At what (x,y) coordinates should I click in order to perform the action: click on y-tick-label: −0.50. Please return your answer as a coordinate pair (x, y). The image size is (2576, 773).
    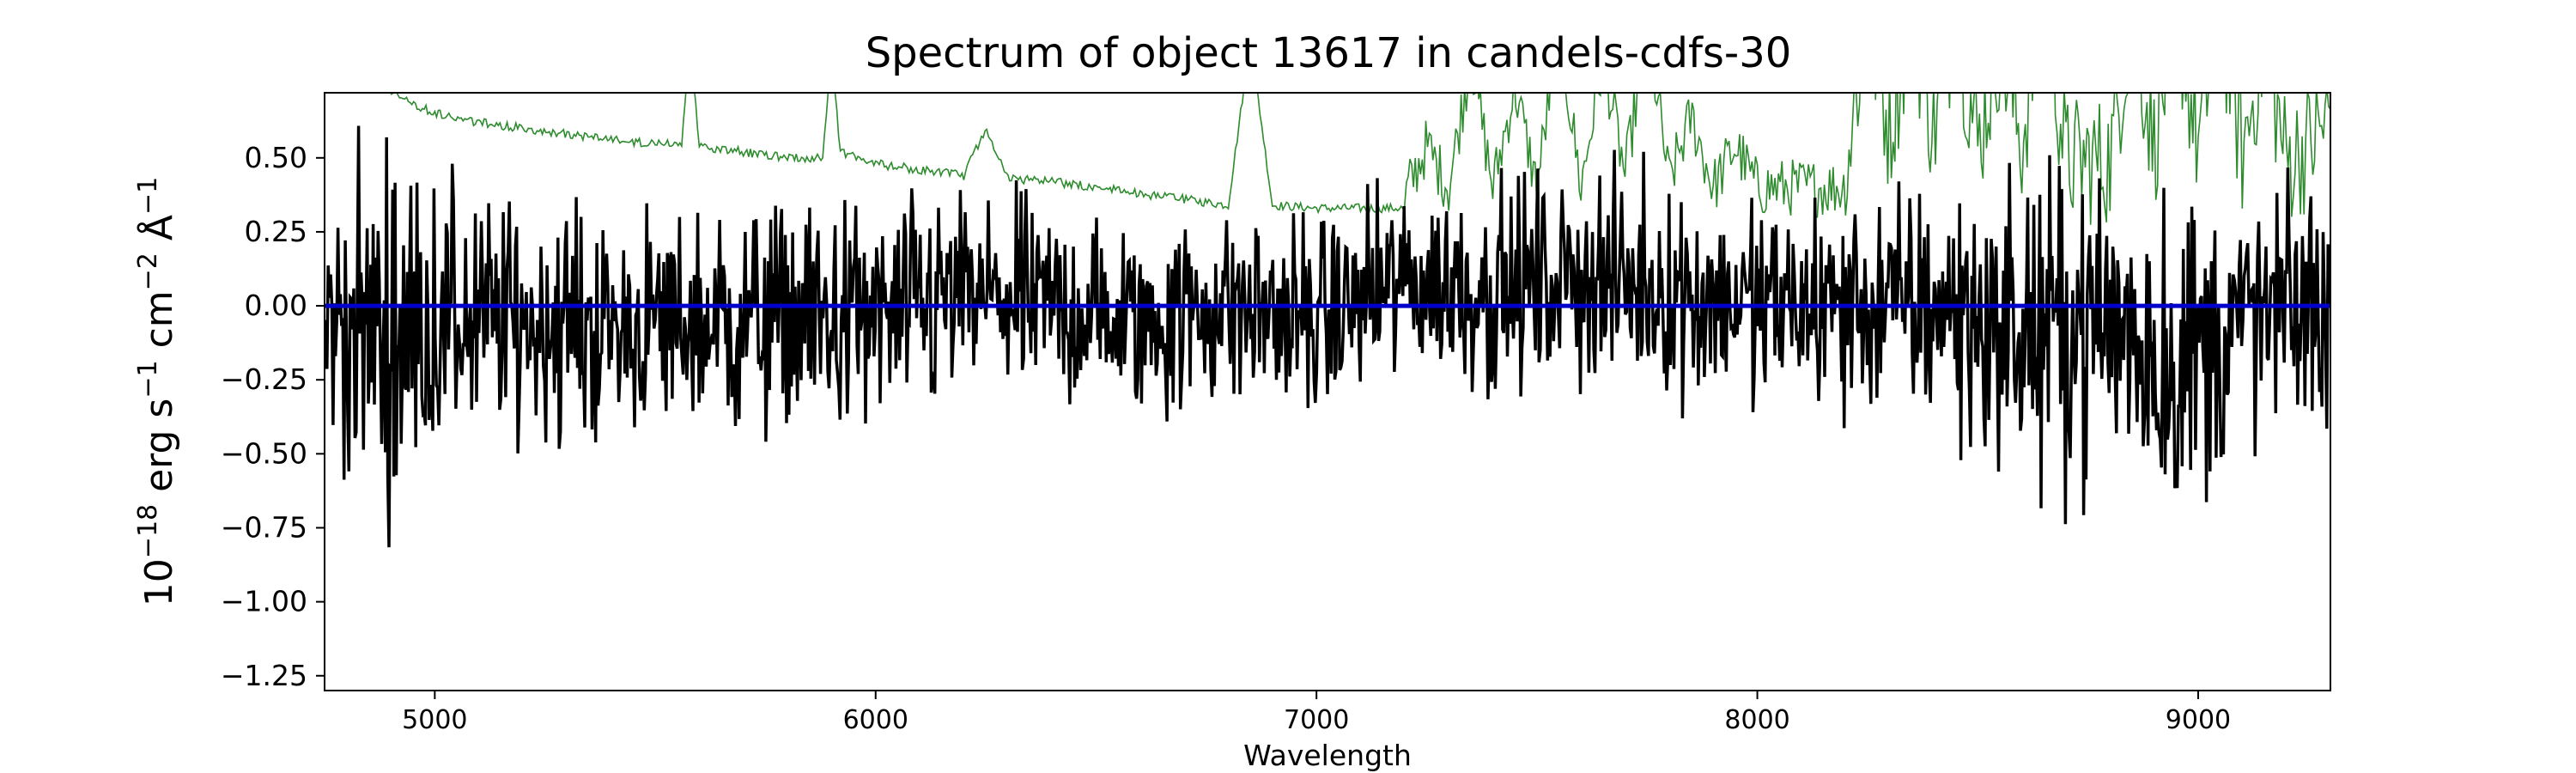
    Looking at the image, I should click on (264, 453).